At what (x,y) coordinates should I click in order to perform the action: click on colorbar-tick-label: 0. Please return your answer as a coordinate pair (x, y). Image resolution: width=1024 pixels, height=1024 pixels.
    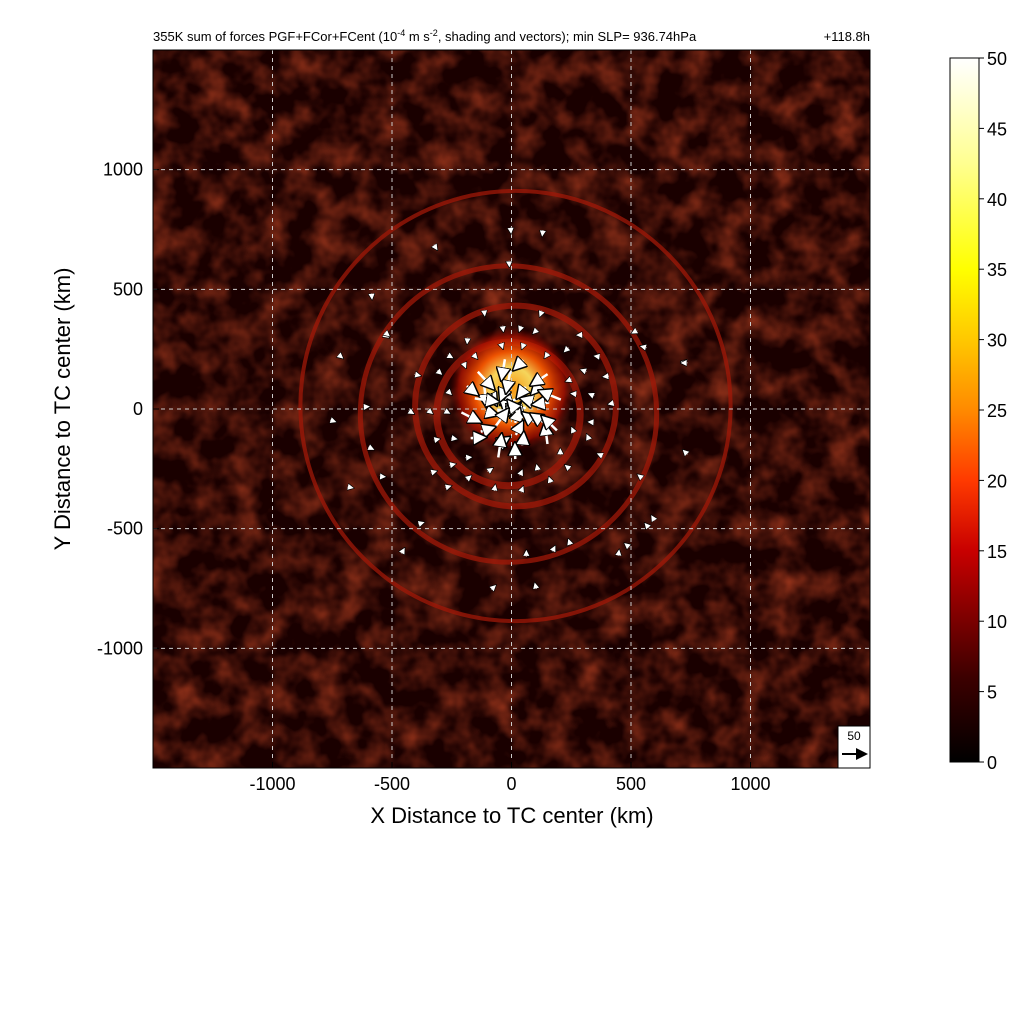
    Looking at the image, I should click on (992, 763).